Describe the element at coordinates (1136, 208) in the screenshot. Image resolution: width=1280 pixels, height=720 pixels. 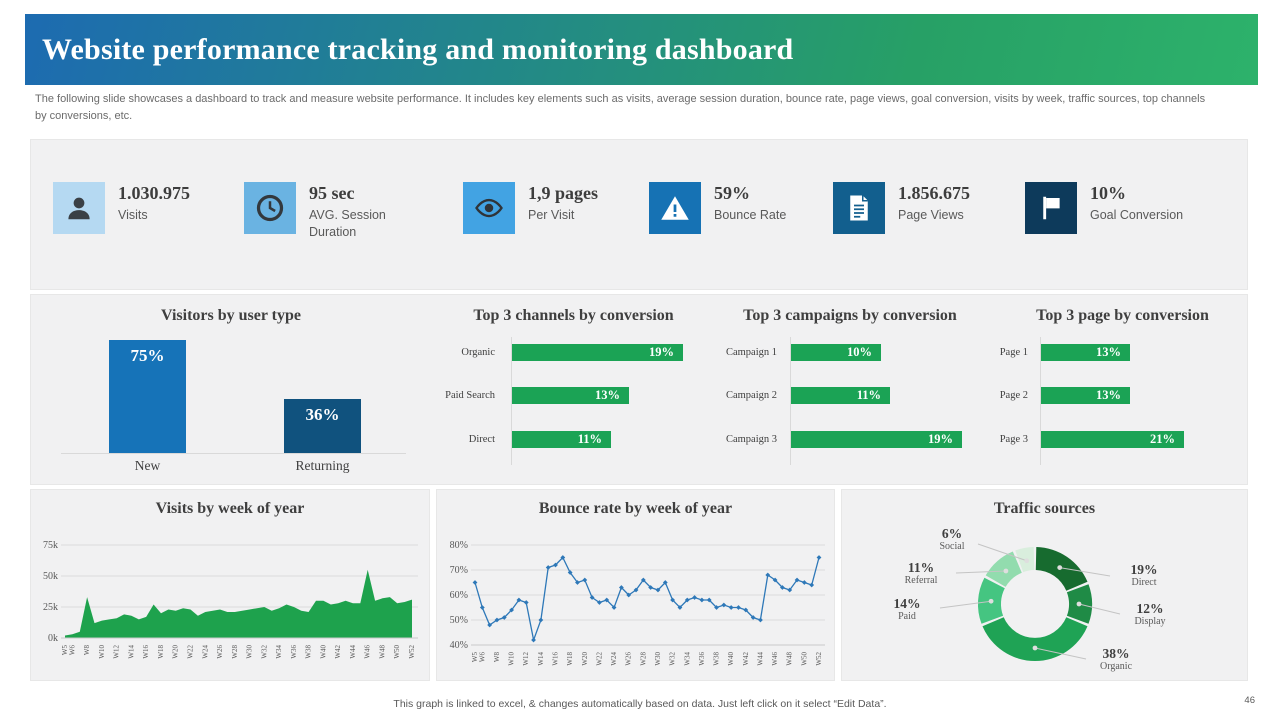
I see `kpi-text: 10% Goal Conversion` at that location.